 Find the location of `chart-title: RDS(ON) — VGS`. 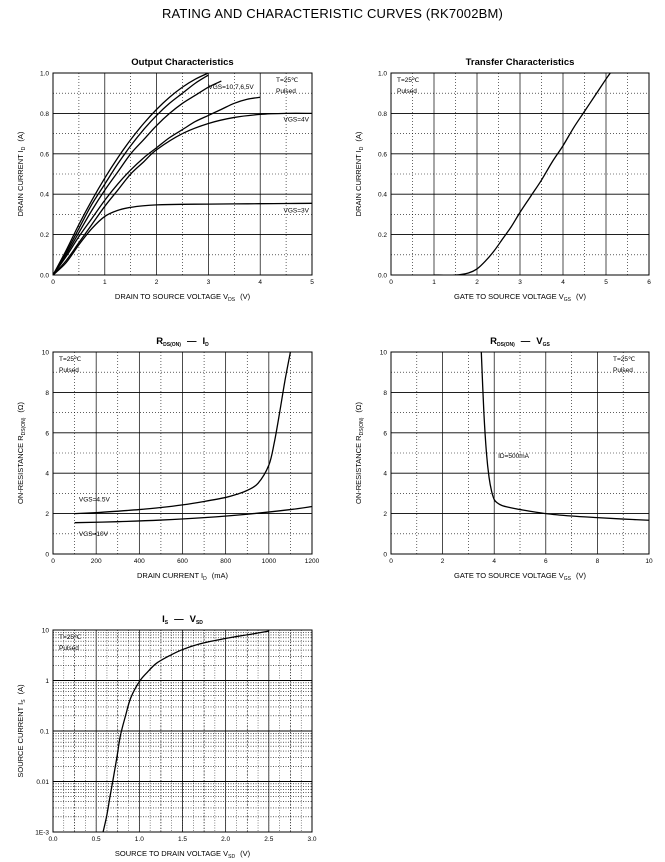

chart-title: RDS(ON) — VGS is located at coordinates (520, 342).